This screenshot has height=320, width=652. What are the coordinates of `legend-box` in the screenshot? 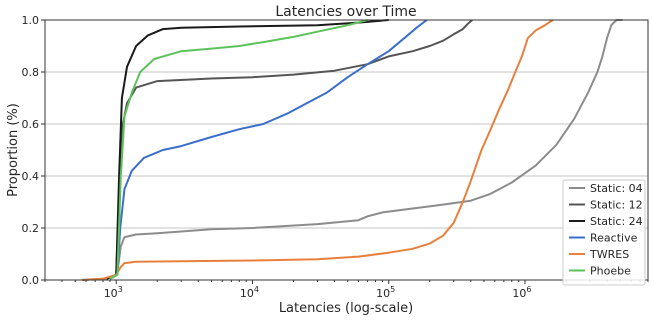 It's located at (604, 232).